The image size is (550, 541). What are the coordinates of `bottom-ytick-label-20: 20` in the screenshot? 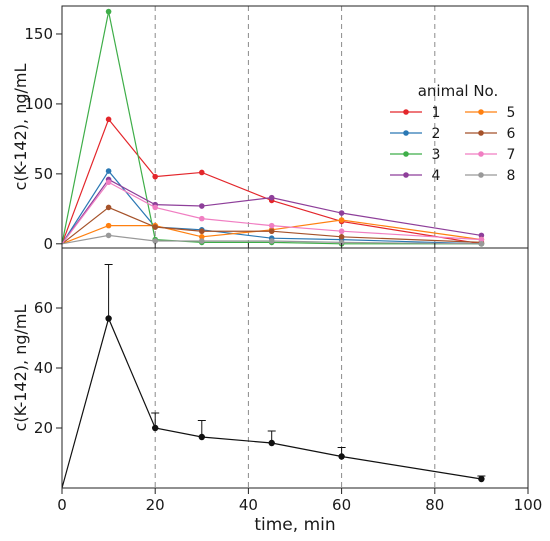 It's located at (43, 428).